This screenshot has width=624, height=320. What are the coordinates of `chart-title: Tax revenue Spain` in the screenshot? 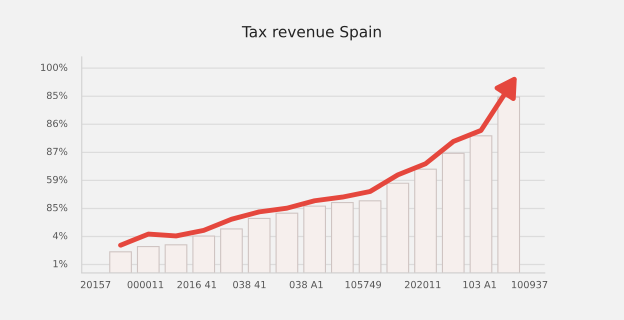 It's located at (311, 33).